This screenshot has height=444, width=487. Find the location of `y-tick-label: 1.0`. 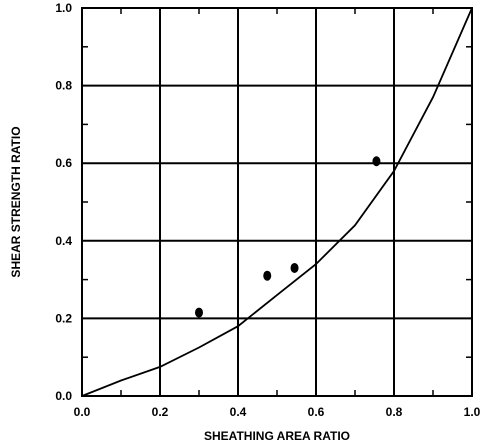

y-tick-label: 1.0 is located at coordinates (63, 8).